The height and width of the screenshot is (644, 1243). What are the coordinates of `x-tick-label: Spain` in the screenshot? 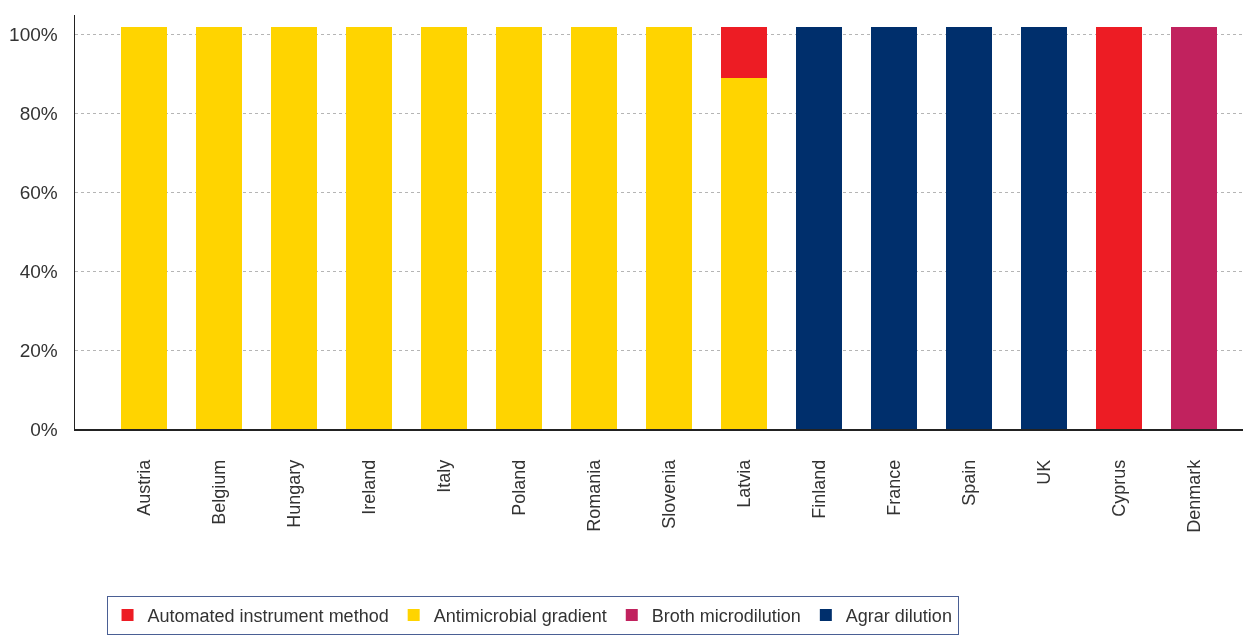 It's located at (969, 482).